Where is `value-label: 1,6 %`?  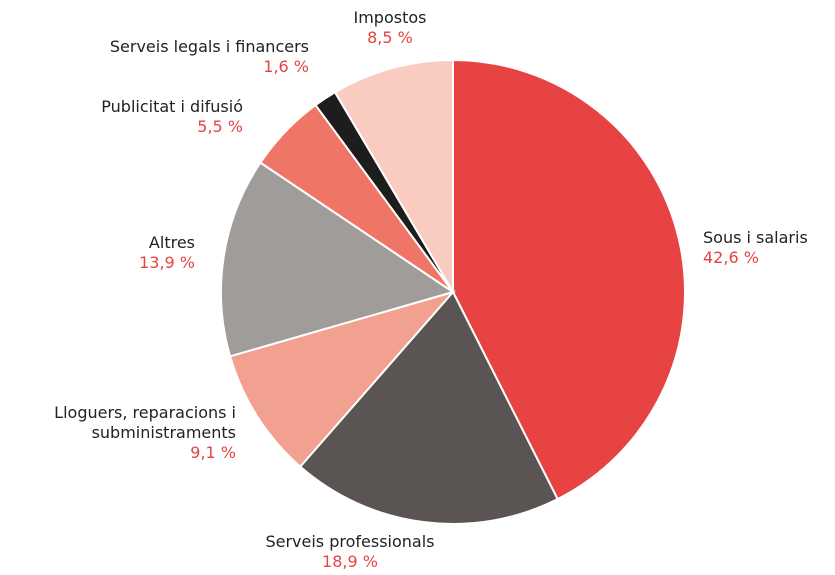 value-label: 1,6 % is located at coordinates (286, 66).